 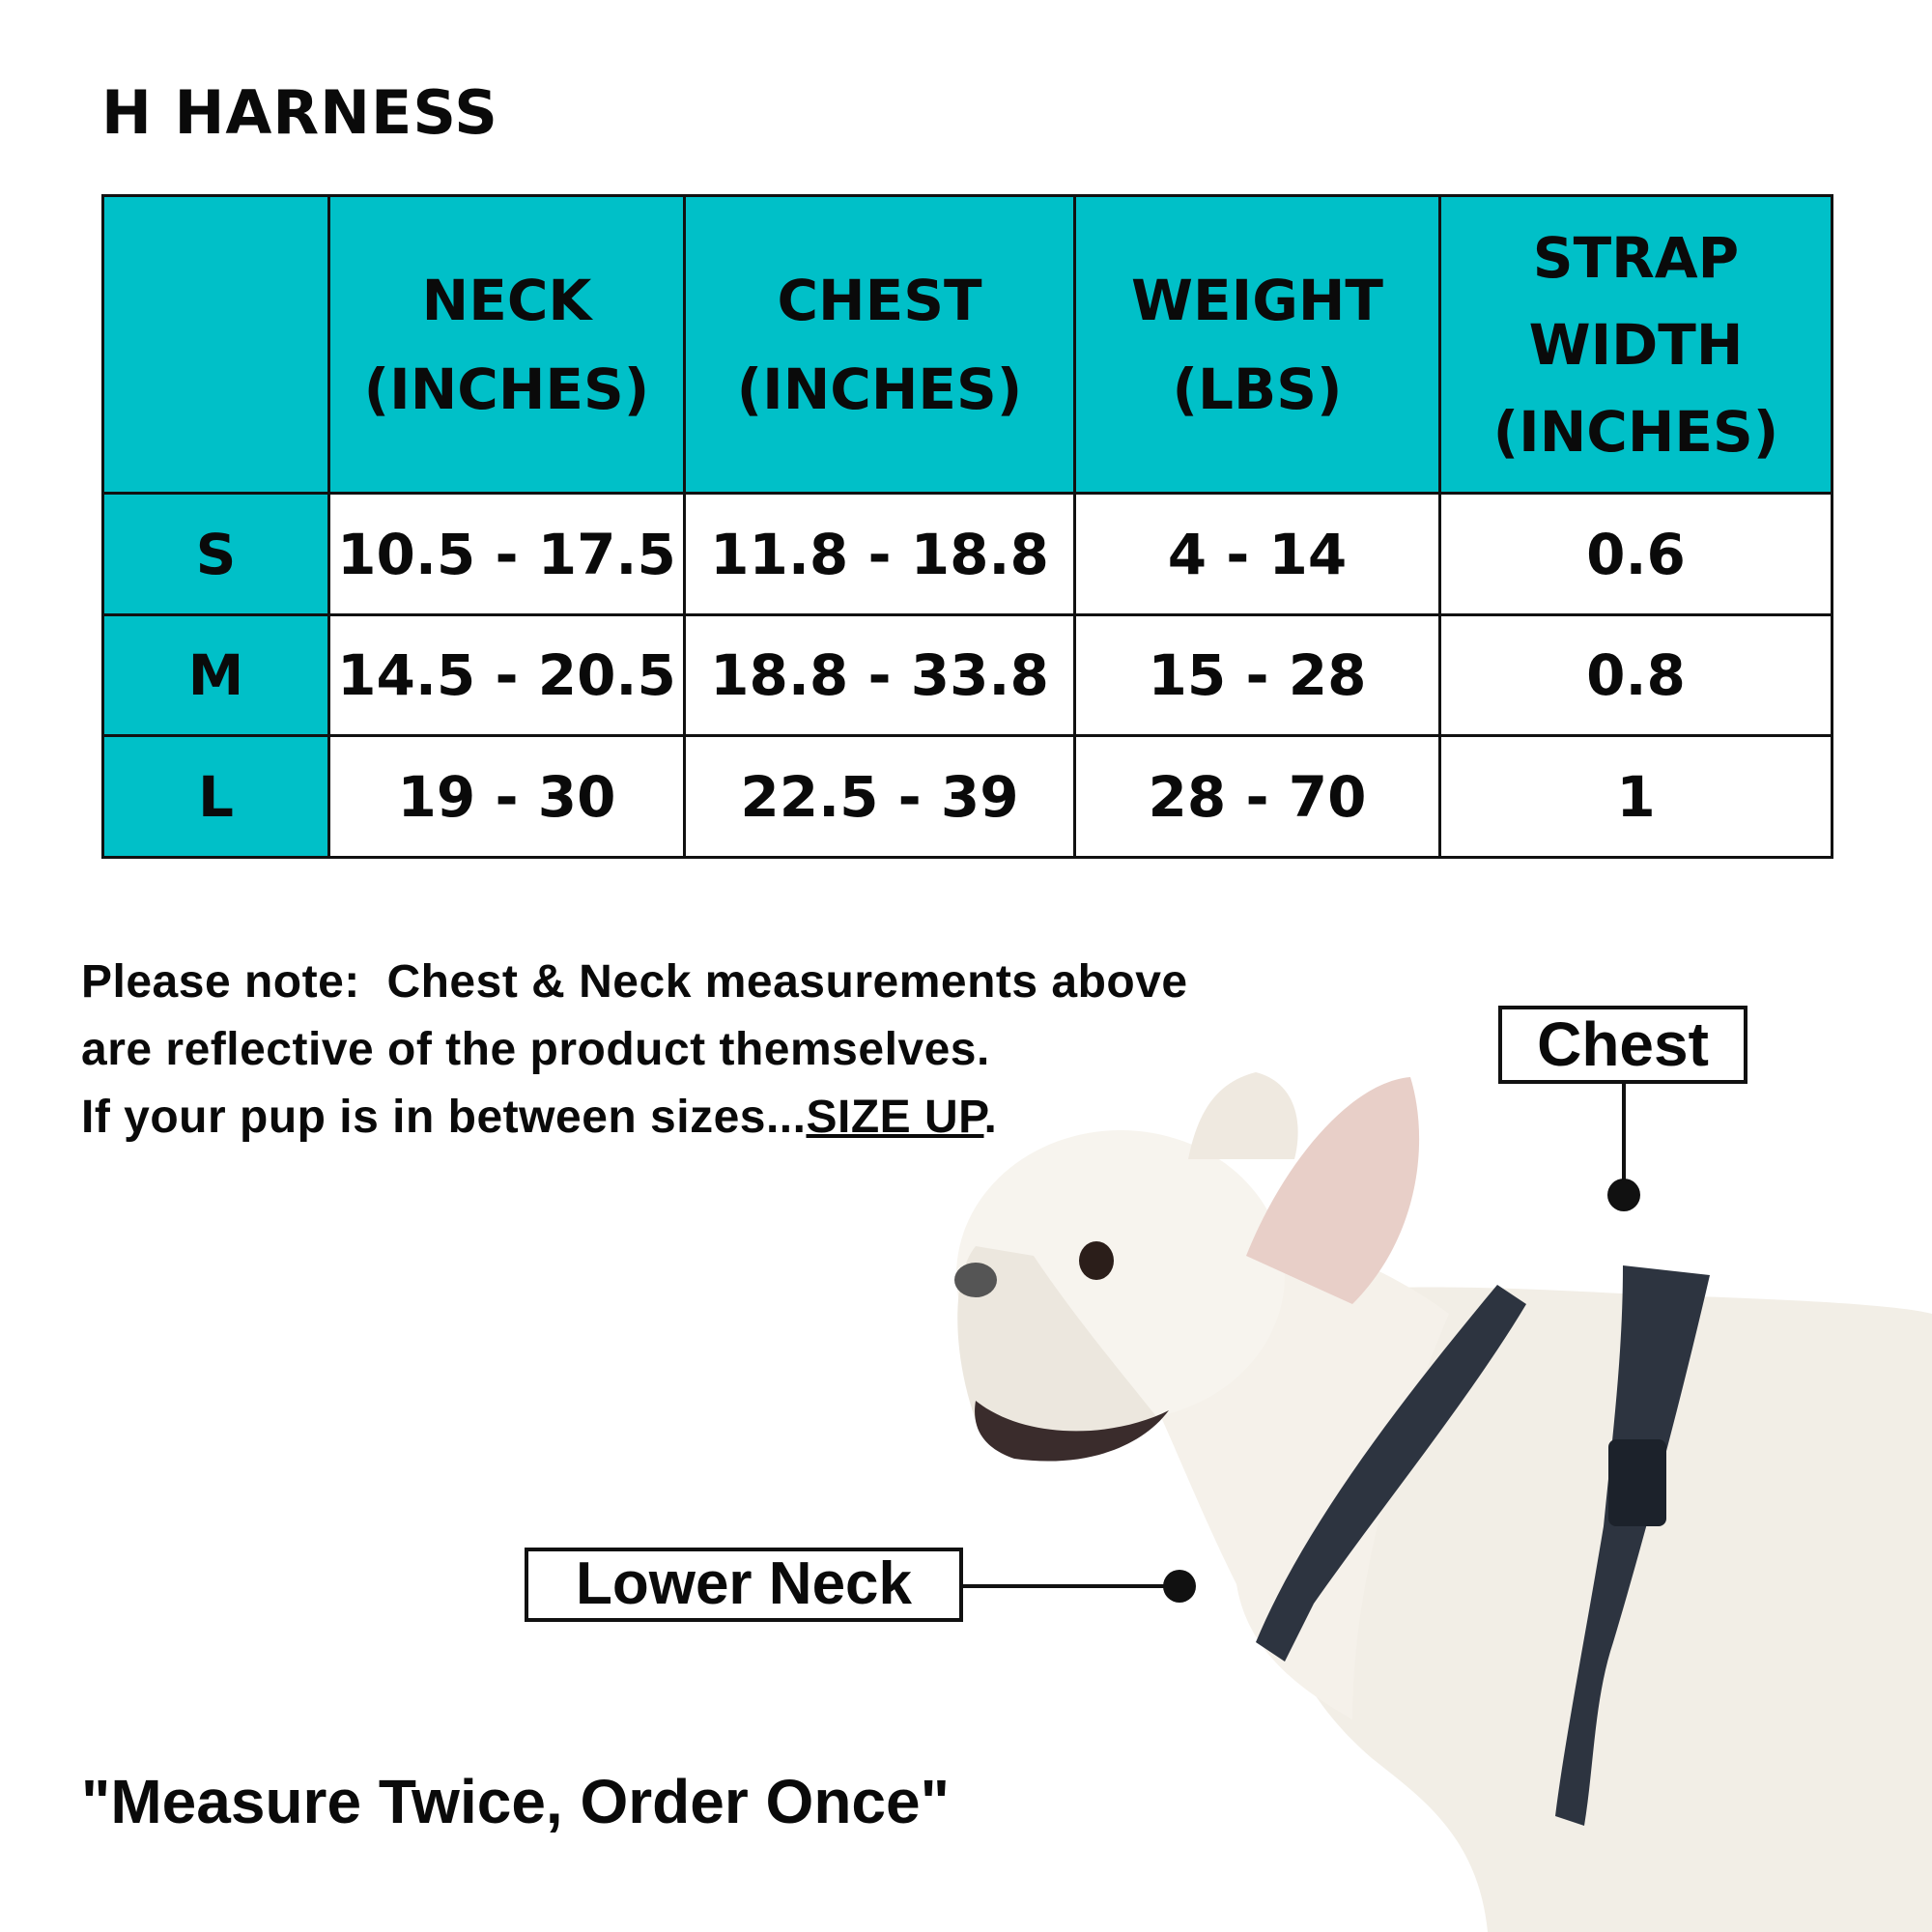 What do you see at coordinates (1637, 1482) in the screenshot?
I see `harness-buckle` at bounding box center [1637, 1482].